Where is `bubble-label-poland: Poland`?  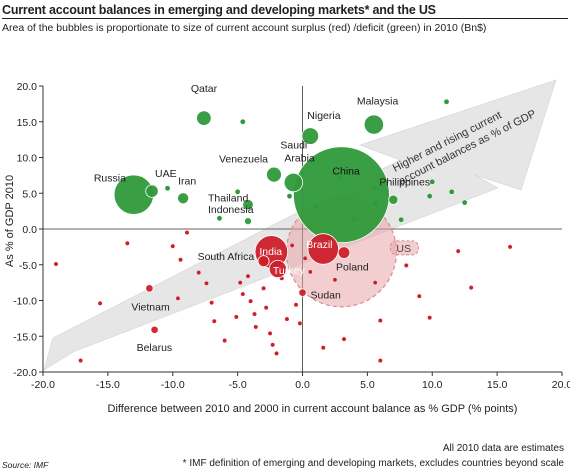
bubble-label-poland: Poland is located at coordinates (352, 268).